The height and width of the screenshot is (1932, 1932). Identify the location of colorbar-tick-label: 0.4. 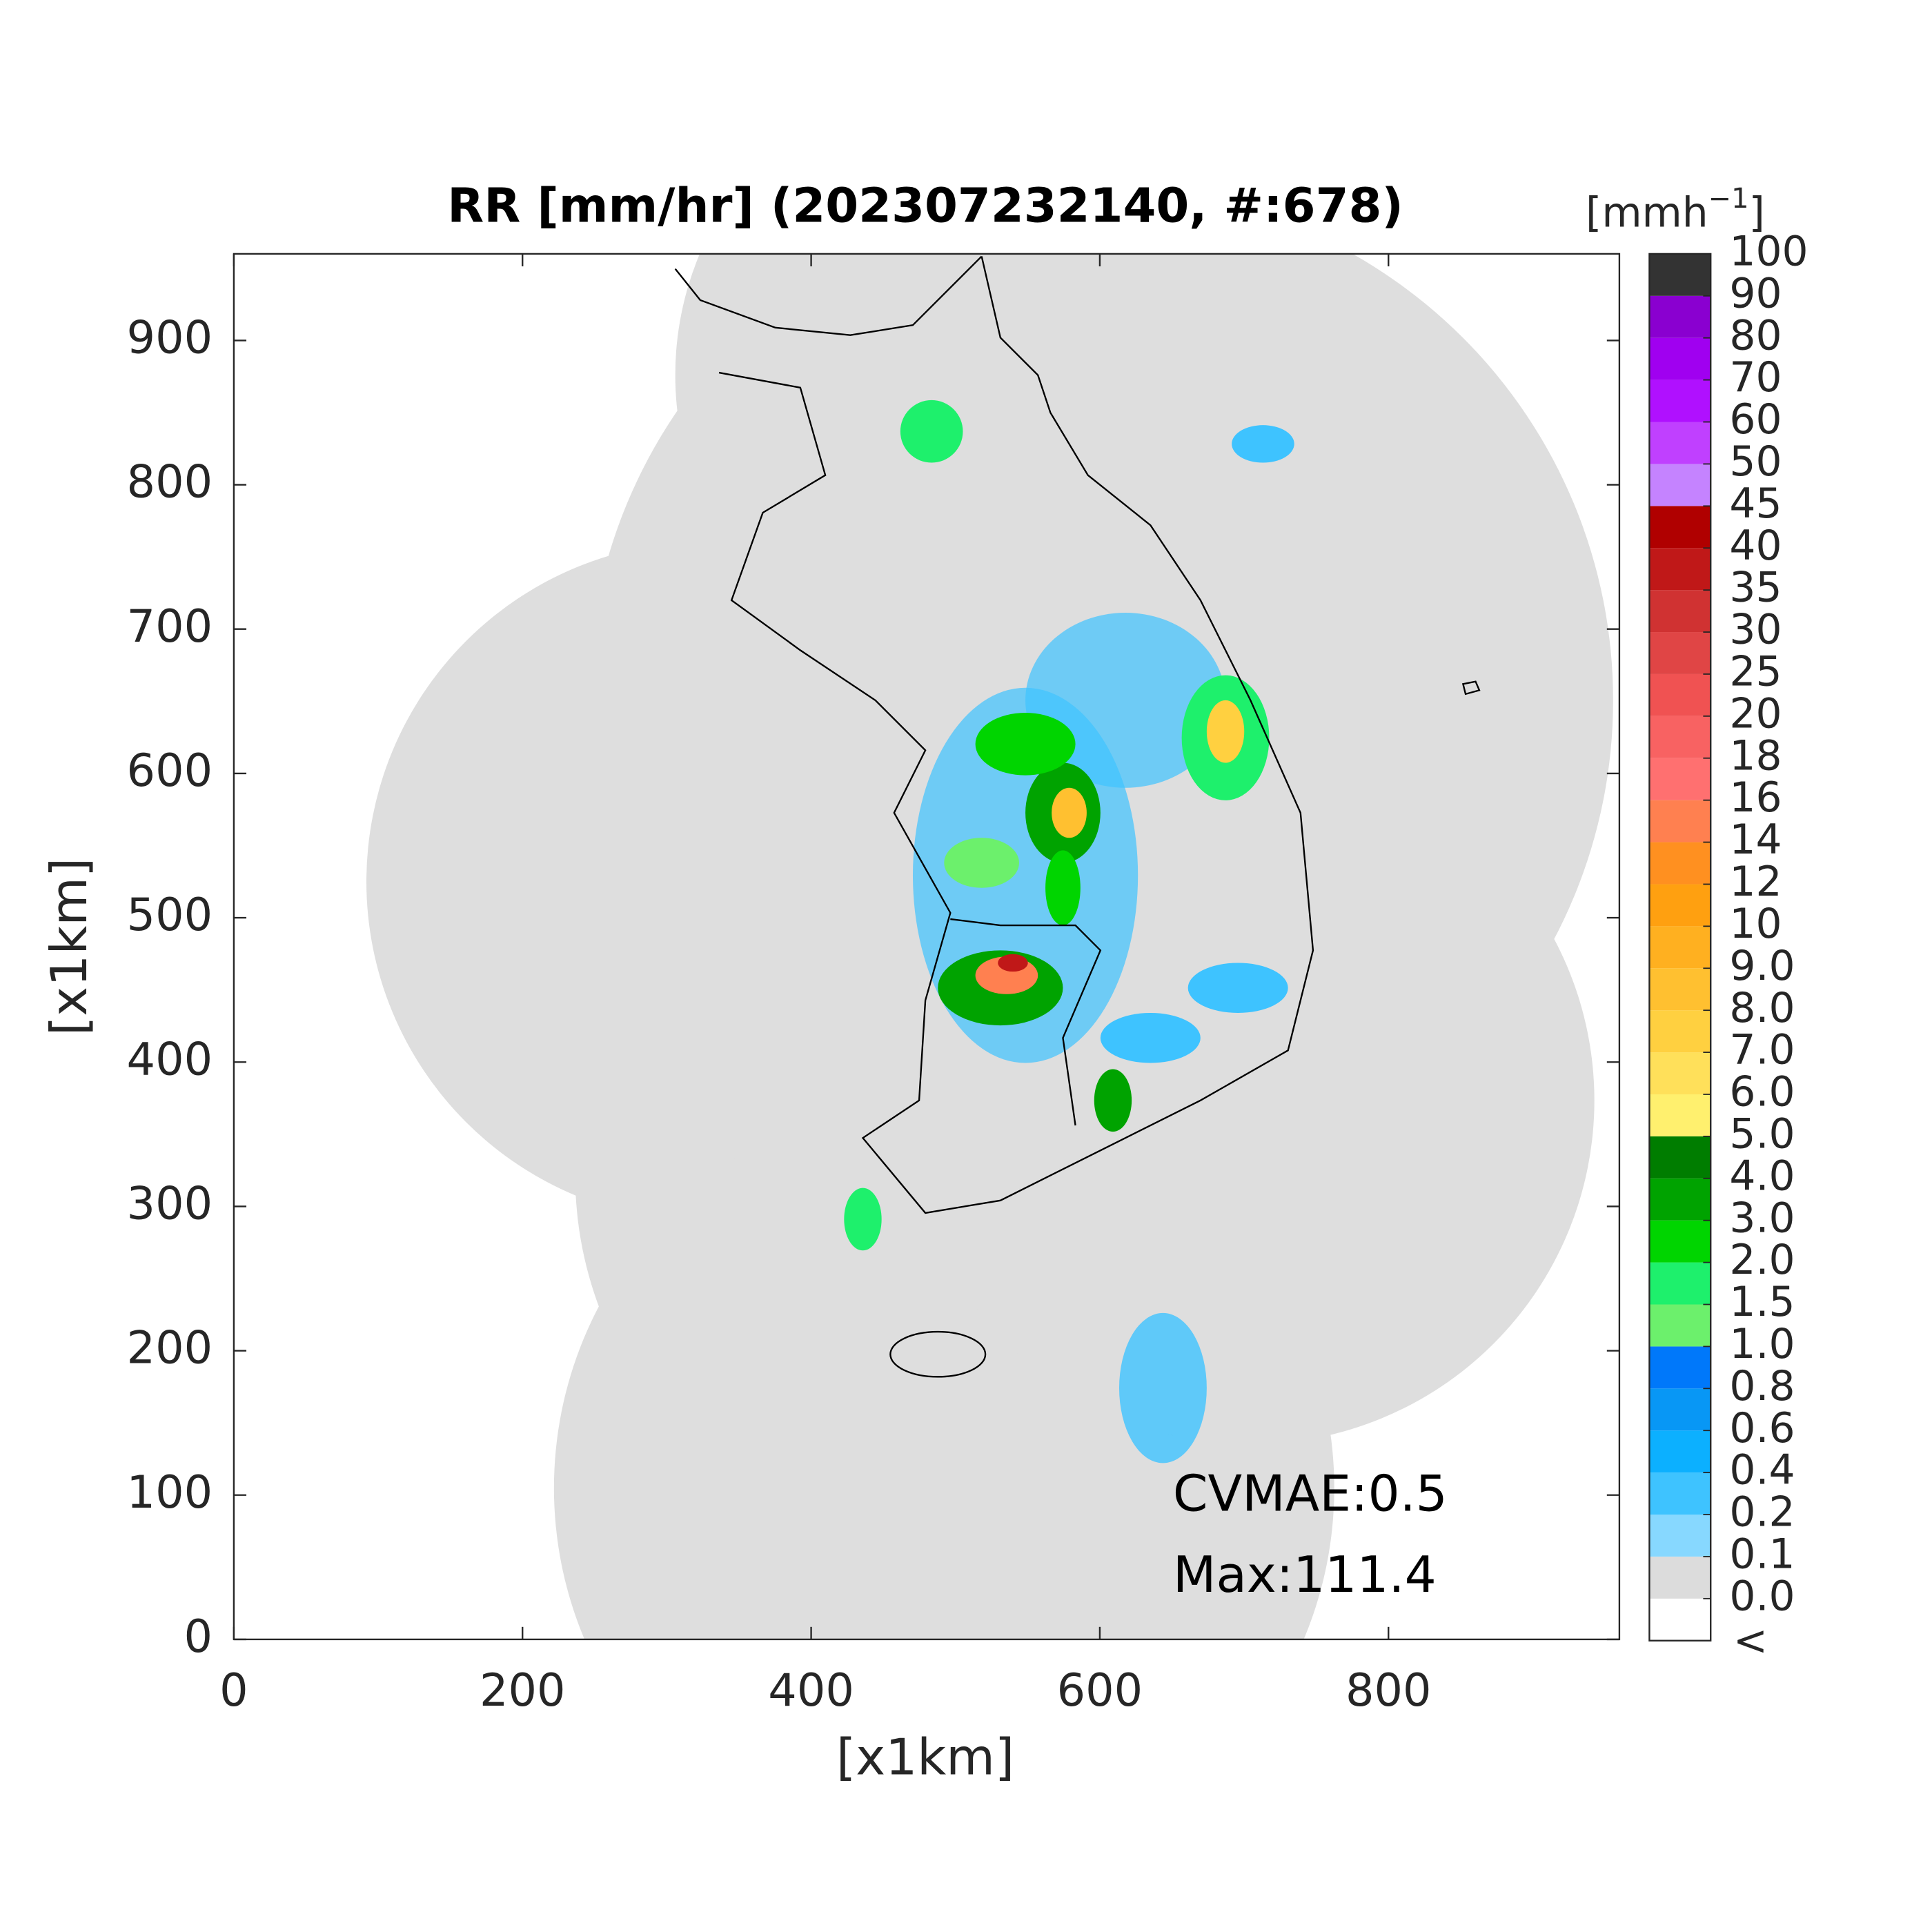
(1762, 1470).